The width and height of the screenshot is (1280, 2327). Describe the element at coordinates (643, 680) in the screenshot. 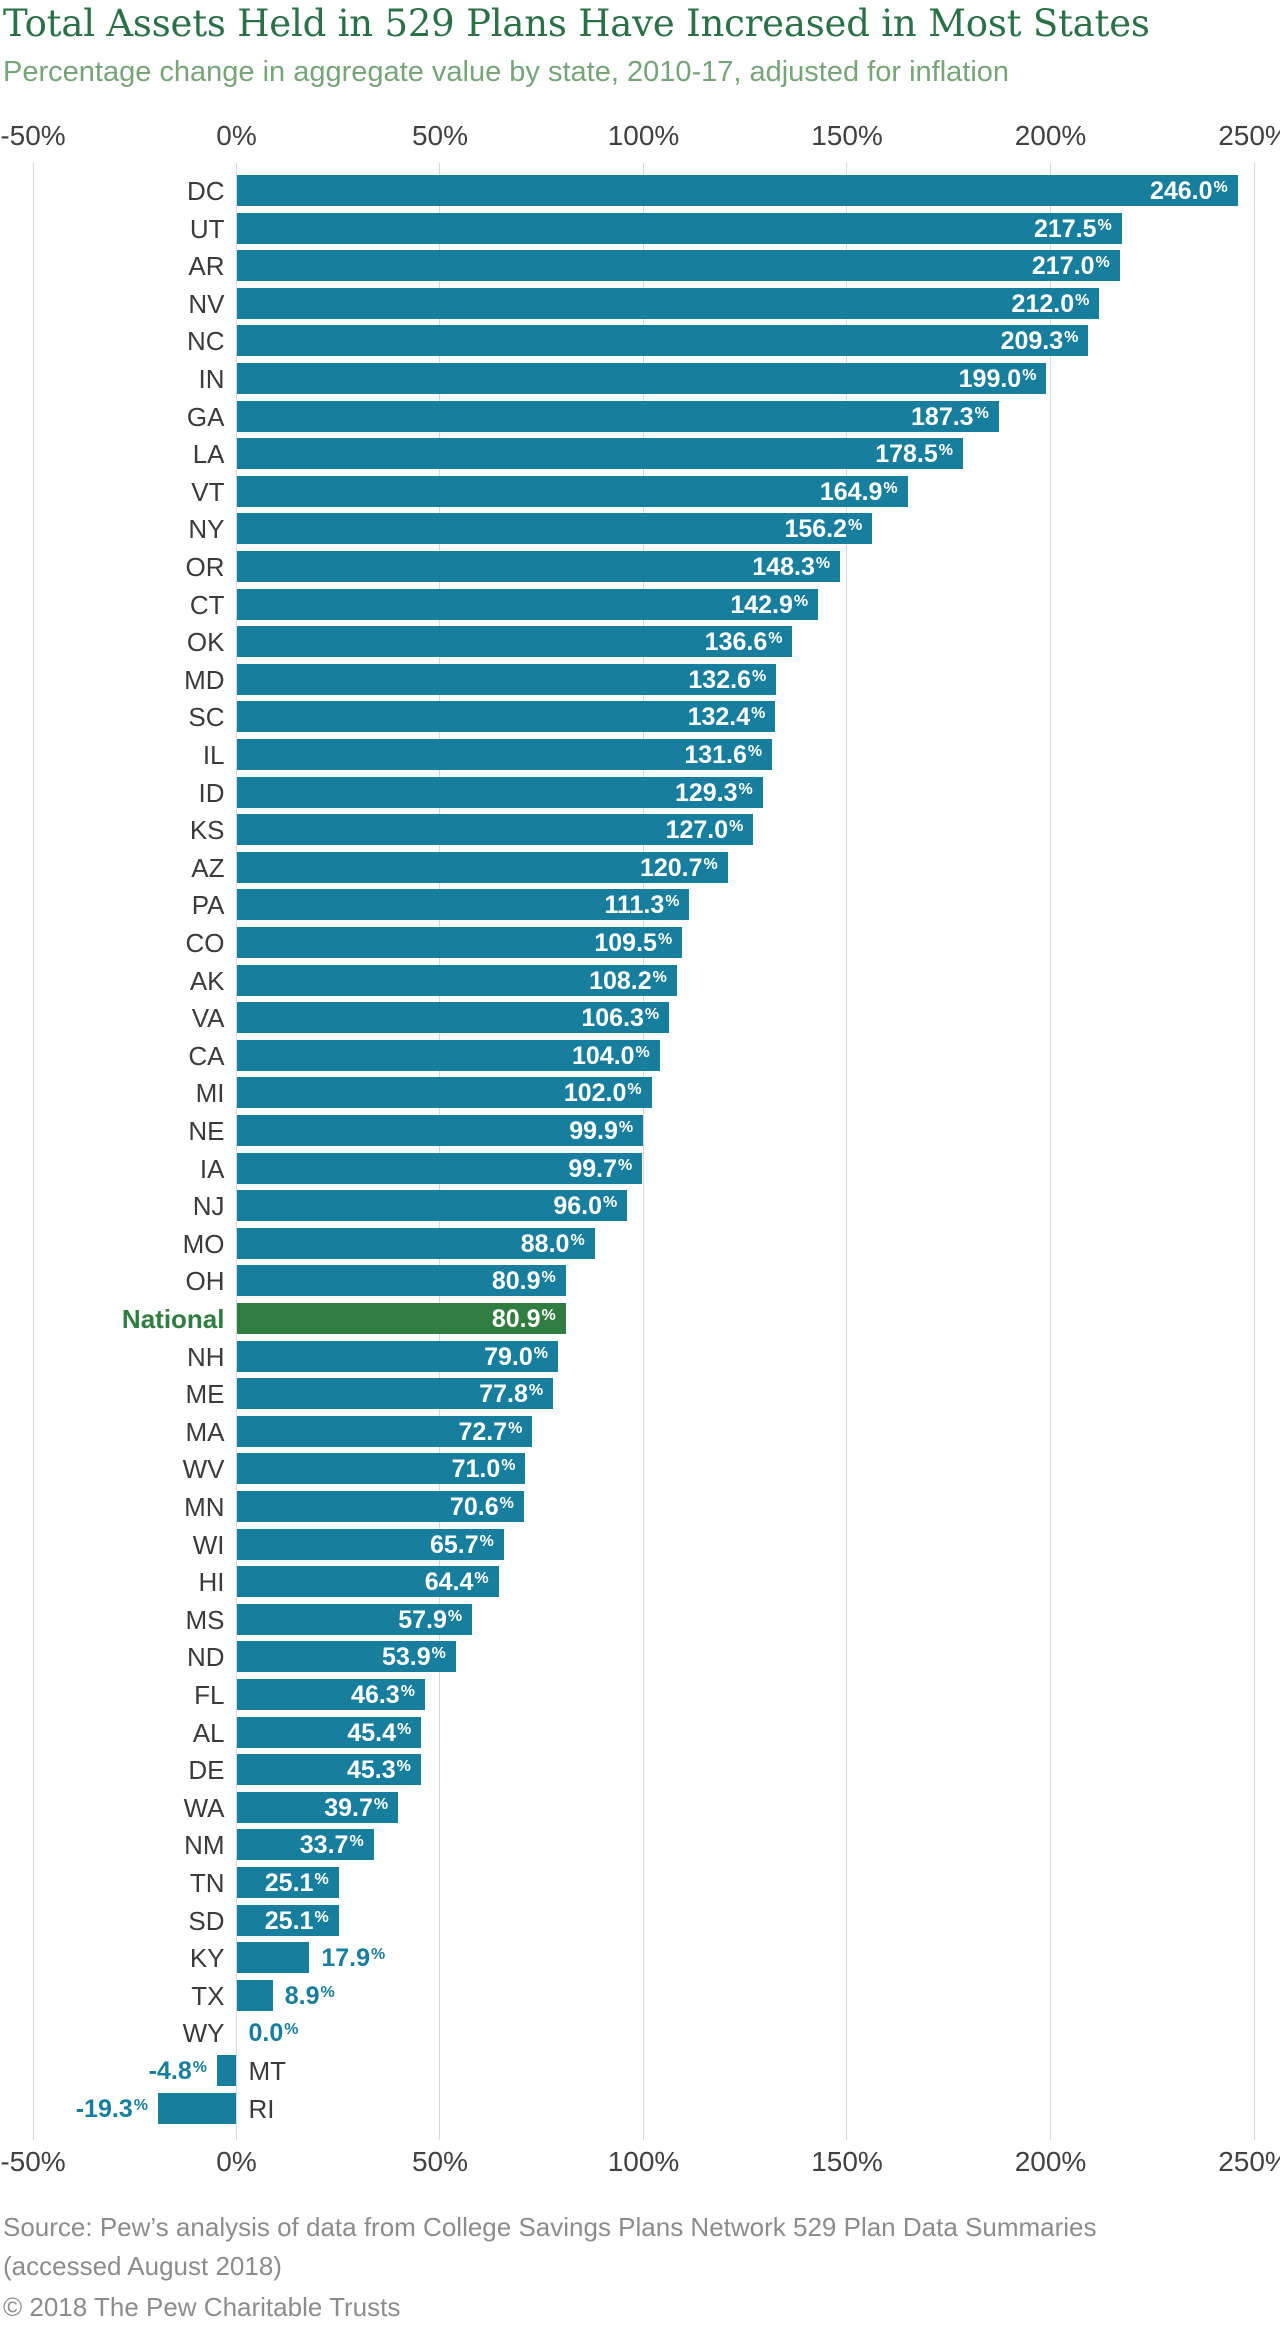

I see `chart-row: MD 132.6%` at that location.